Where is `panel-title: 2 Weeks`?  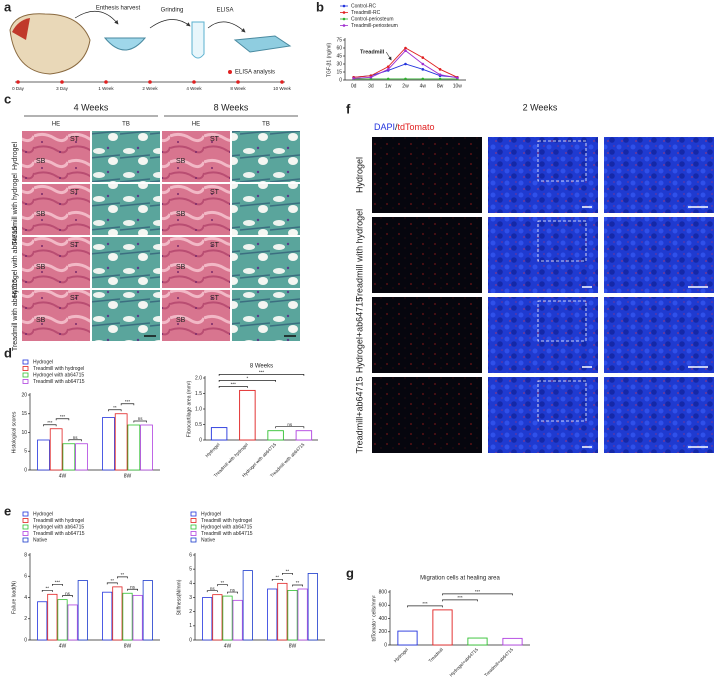 panel-title: 2 Weeks is located at coordinates (540, 107).